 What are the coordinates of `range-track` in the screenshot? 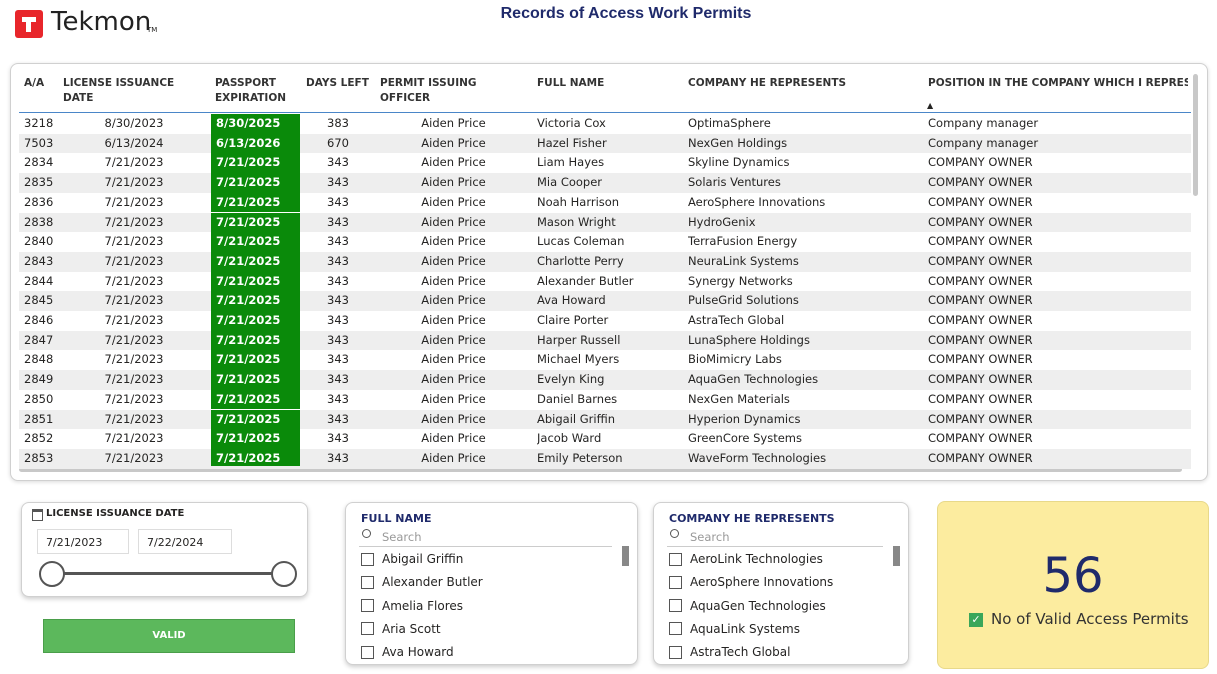 It's located at (167, 573).